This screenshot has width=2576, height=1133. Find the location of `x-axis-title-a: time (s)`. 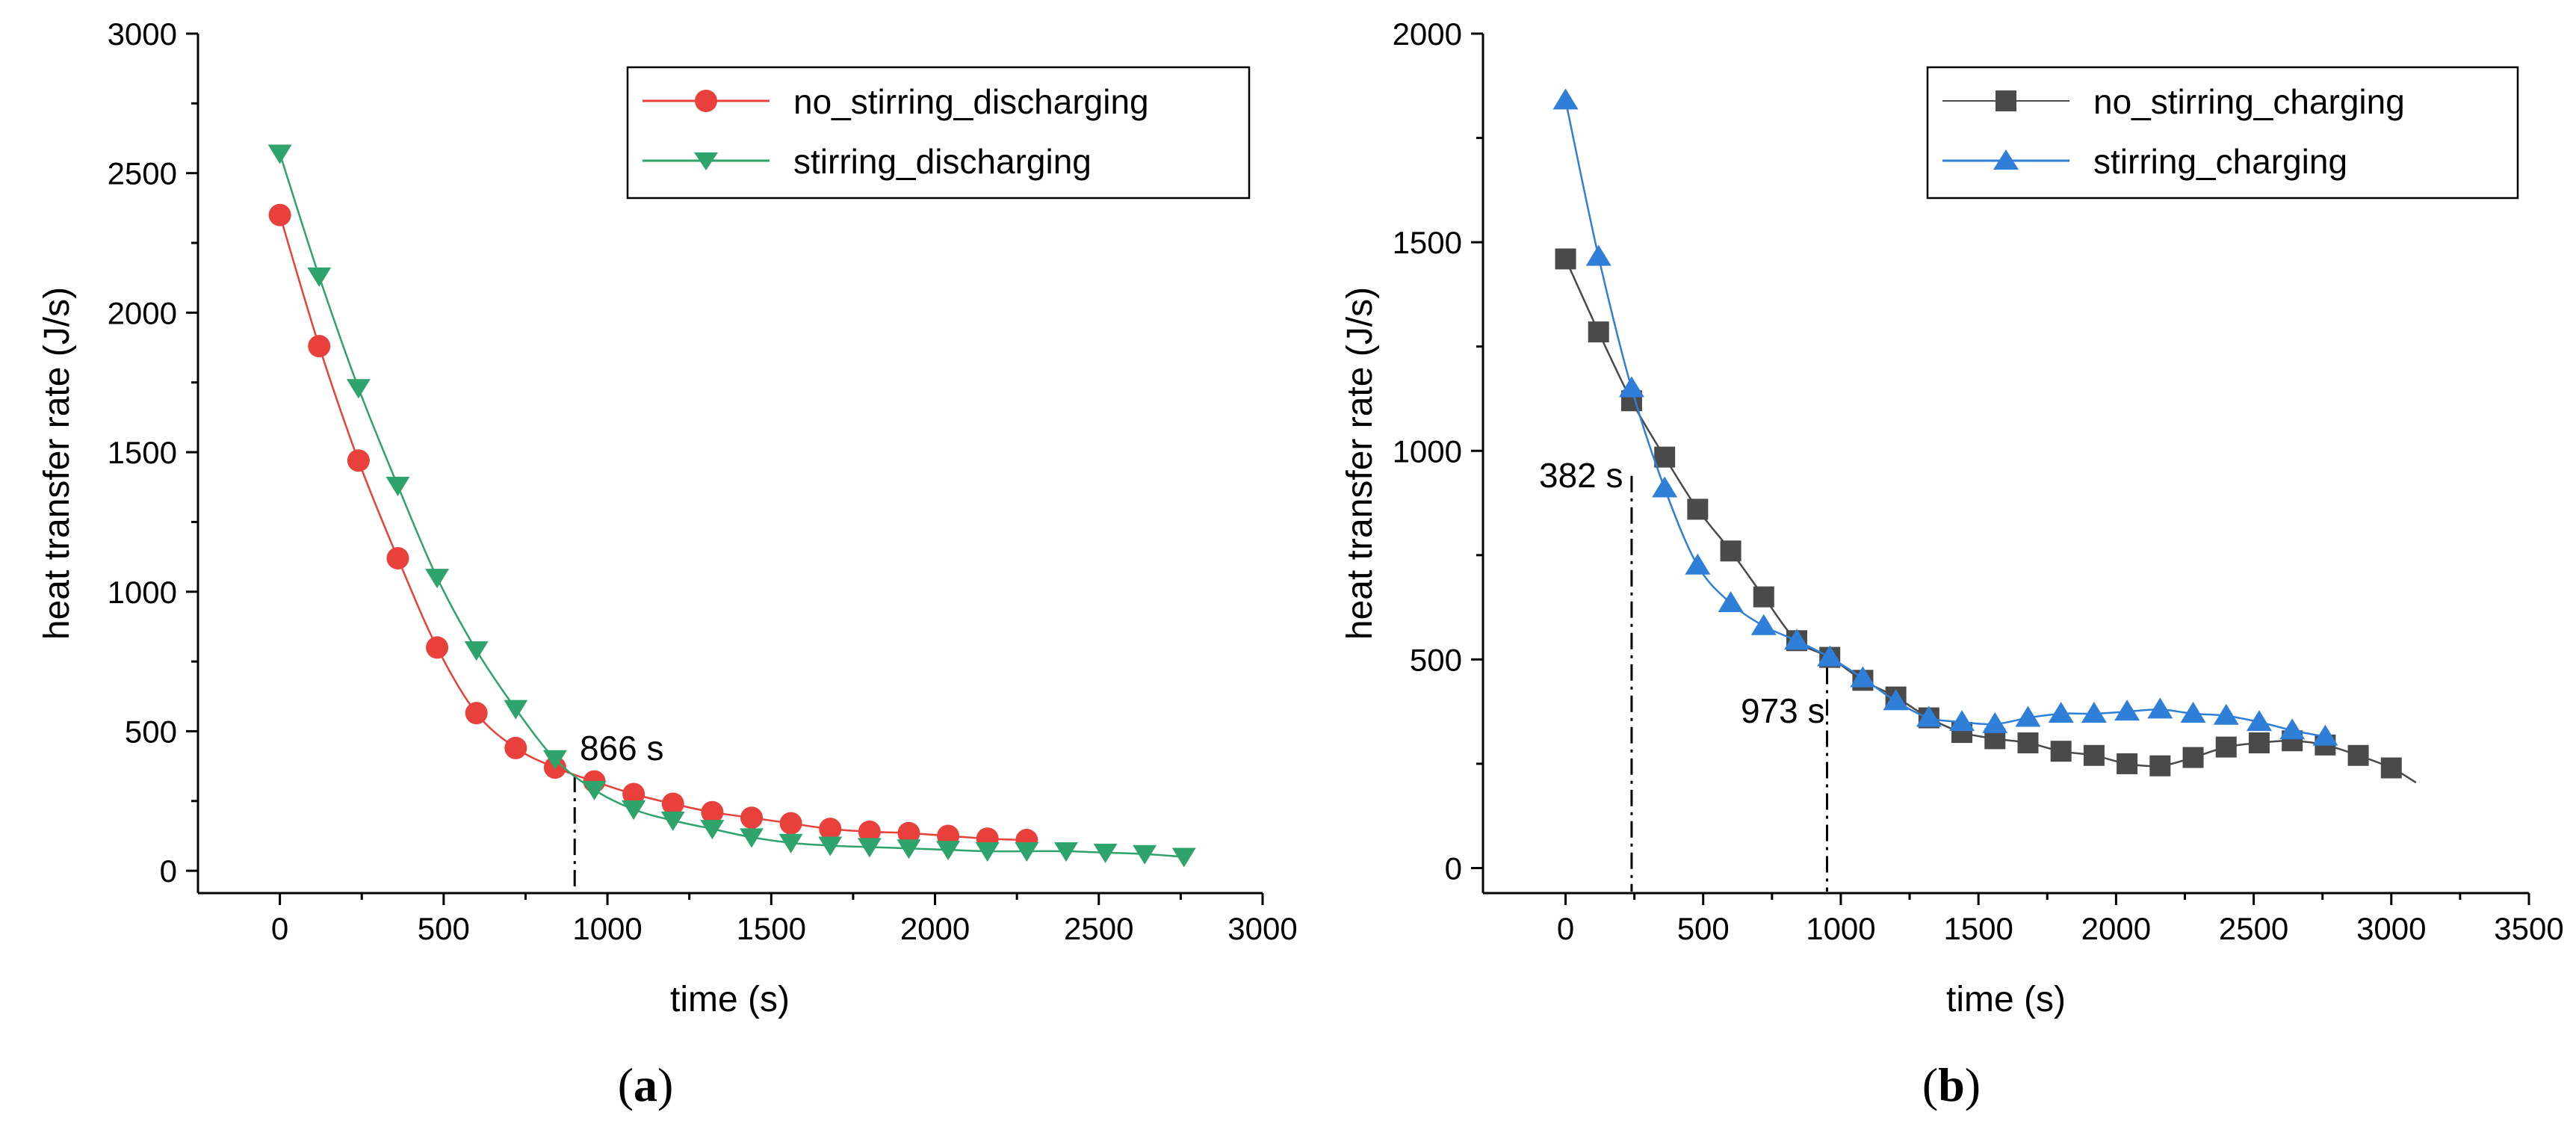

x-axis-title-a: time (s) is located at coordinates (730, 999).